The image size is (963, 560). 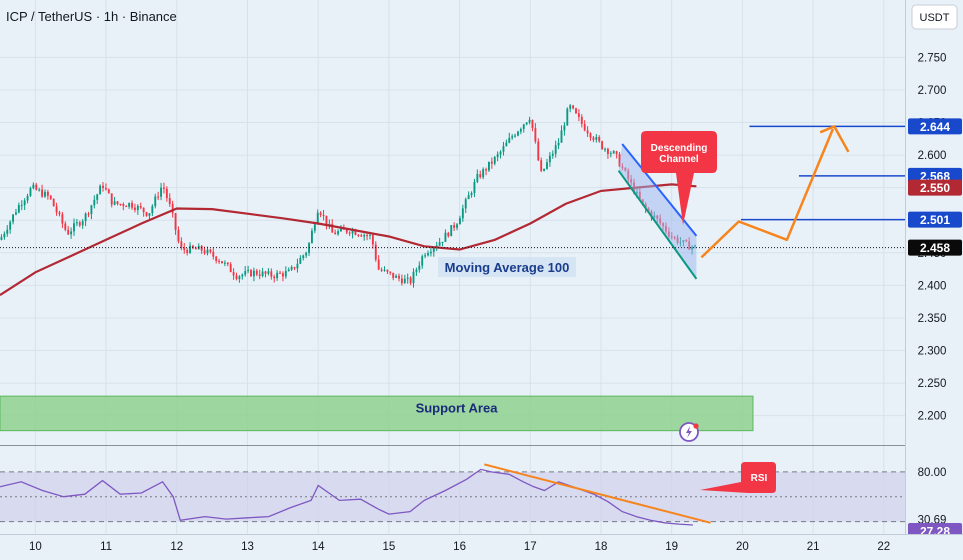 What do you see at coordinates (932, 91) in the screenshot?
I see `price-tick-label: 2.700` at bounding box center [932, 91].